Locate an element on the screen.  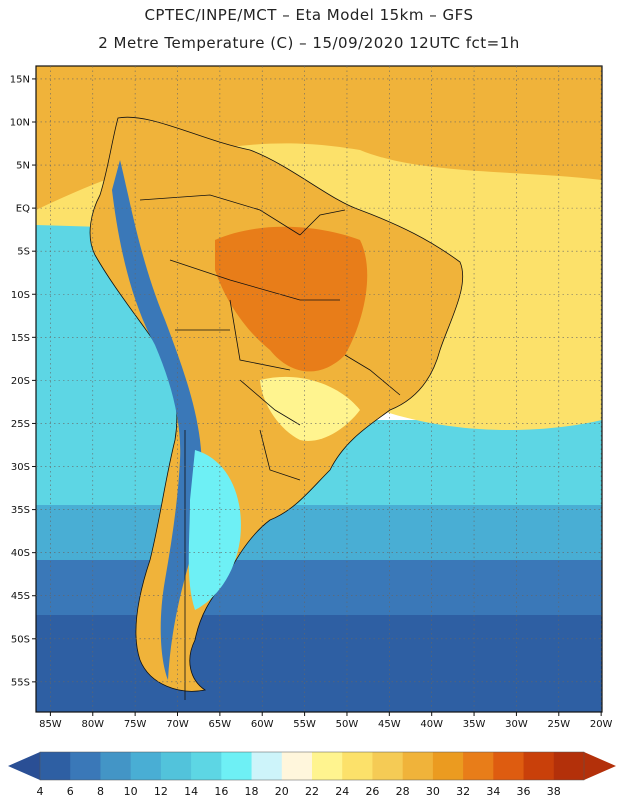
colorbar-label: 28 is located at coordinates (403, 791).